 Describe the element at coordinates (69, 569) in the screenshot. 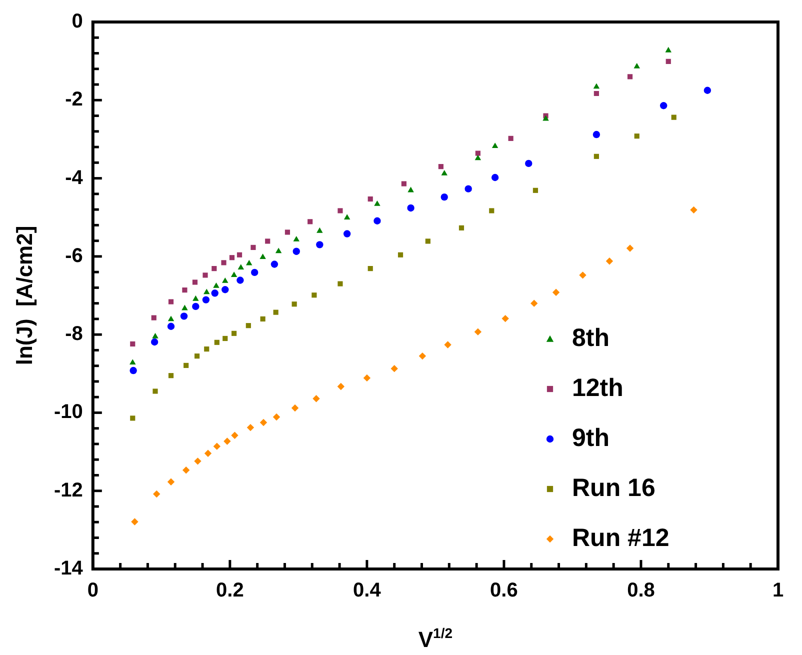

I see `y-tick-label: -14` at that location.